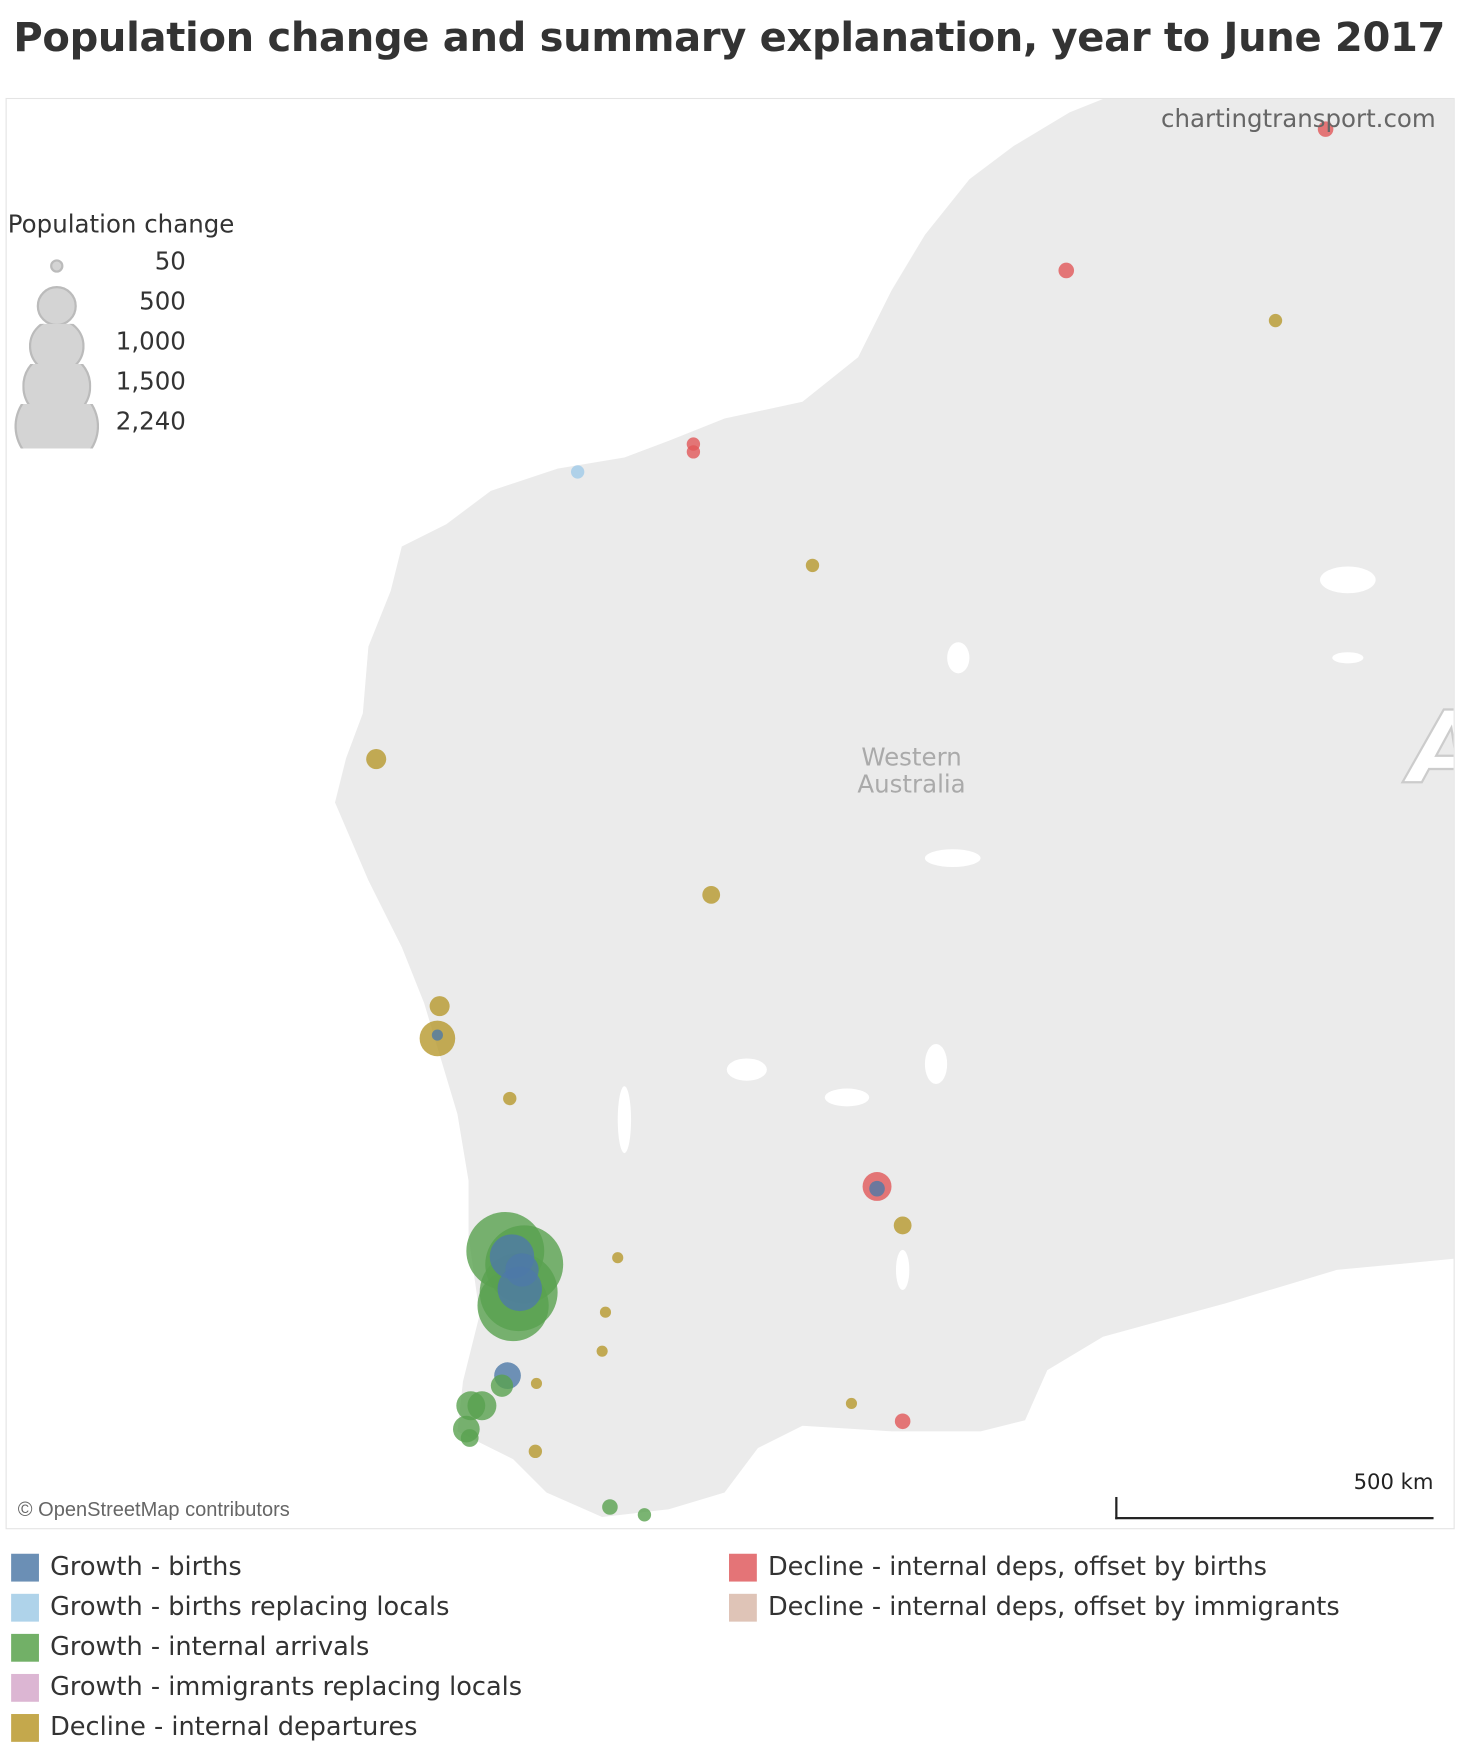 Image resolution: width=1458 pixels, height=1750 pixels. What do you see at coordinates (150, 422) in the screenshot?
I see `size-legend-value: 2,240` at bounding box center [150, 422].